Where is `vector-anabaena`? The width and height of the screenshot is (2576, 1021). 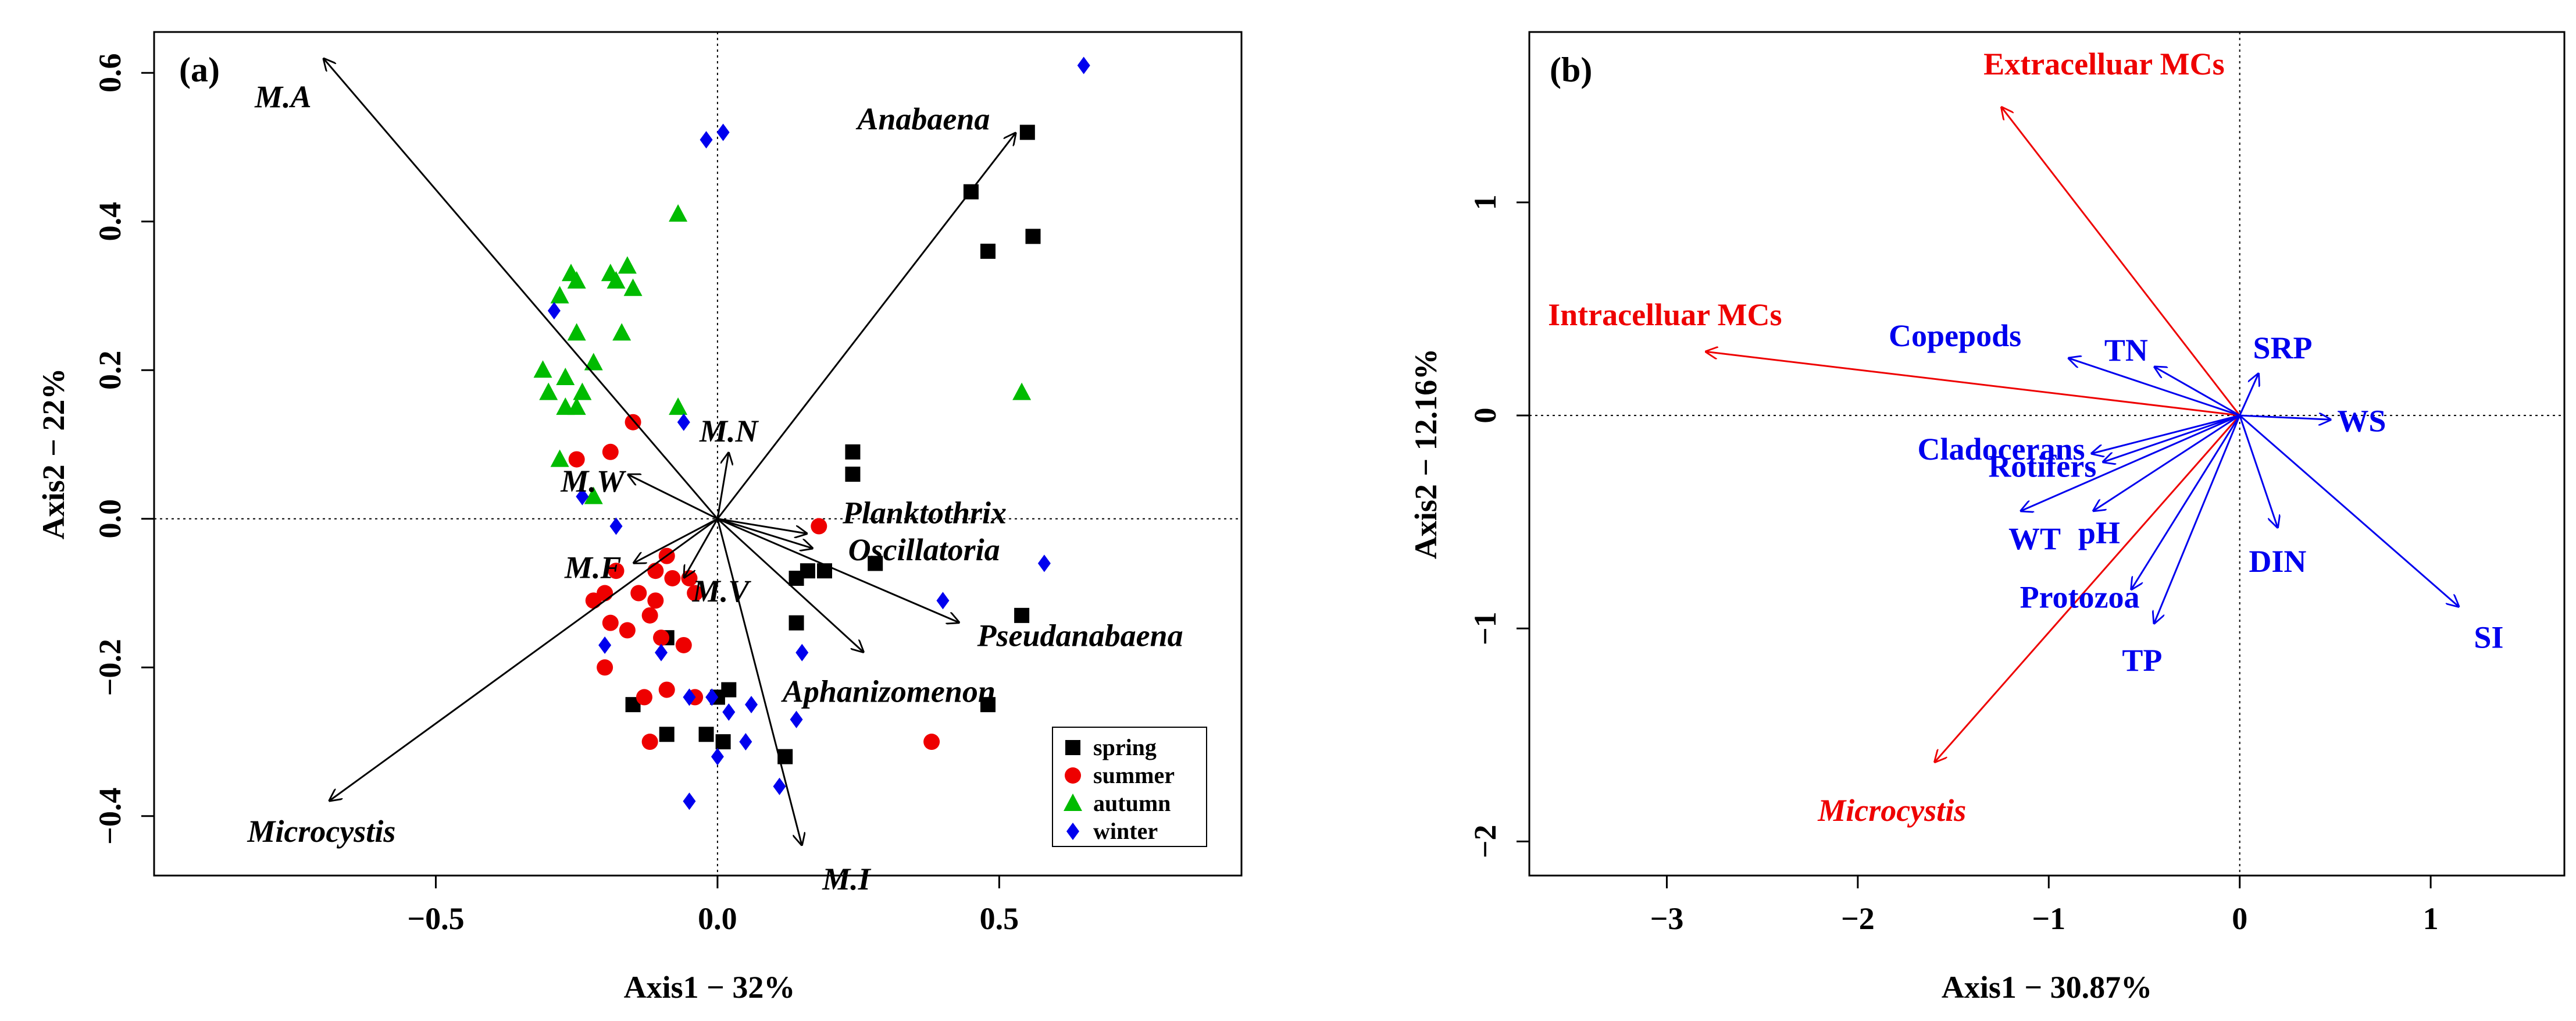
vector-anabaena is located at coordinates (866, 326).